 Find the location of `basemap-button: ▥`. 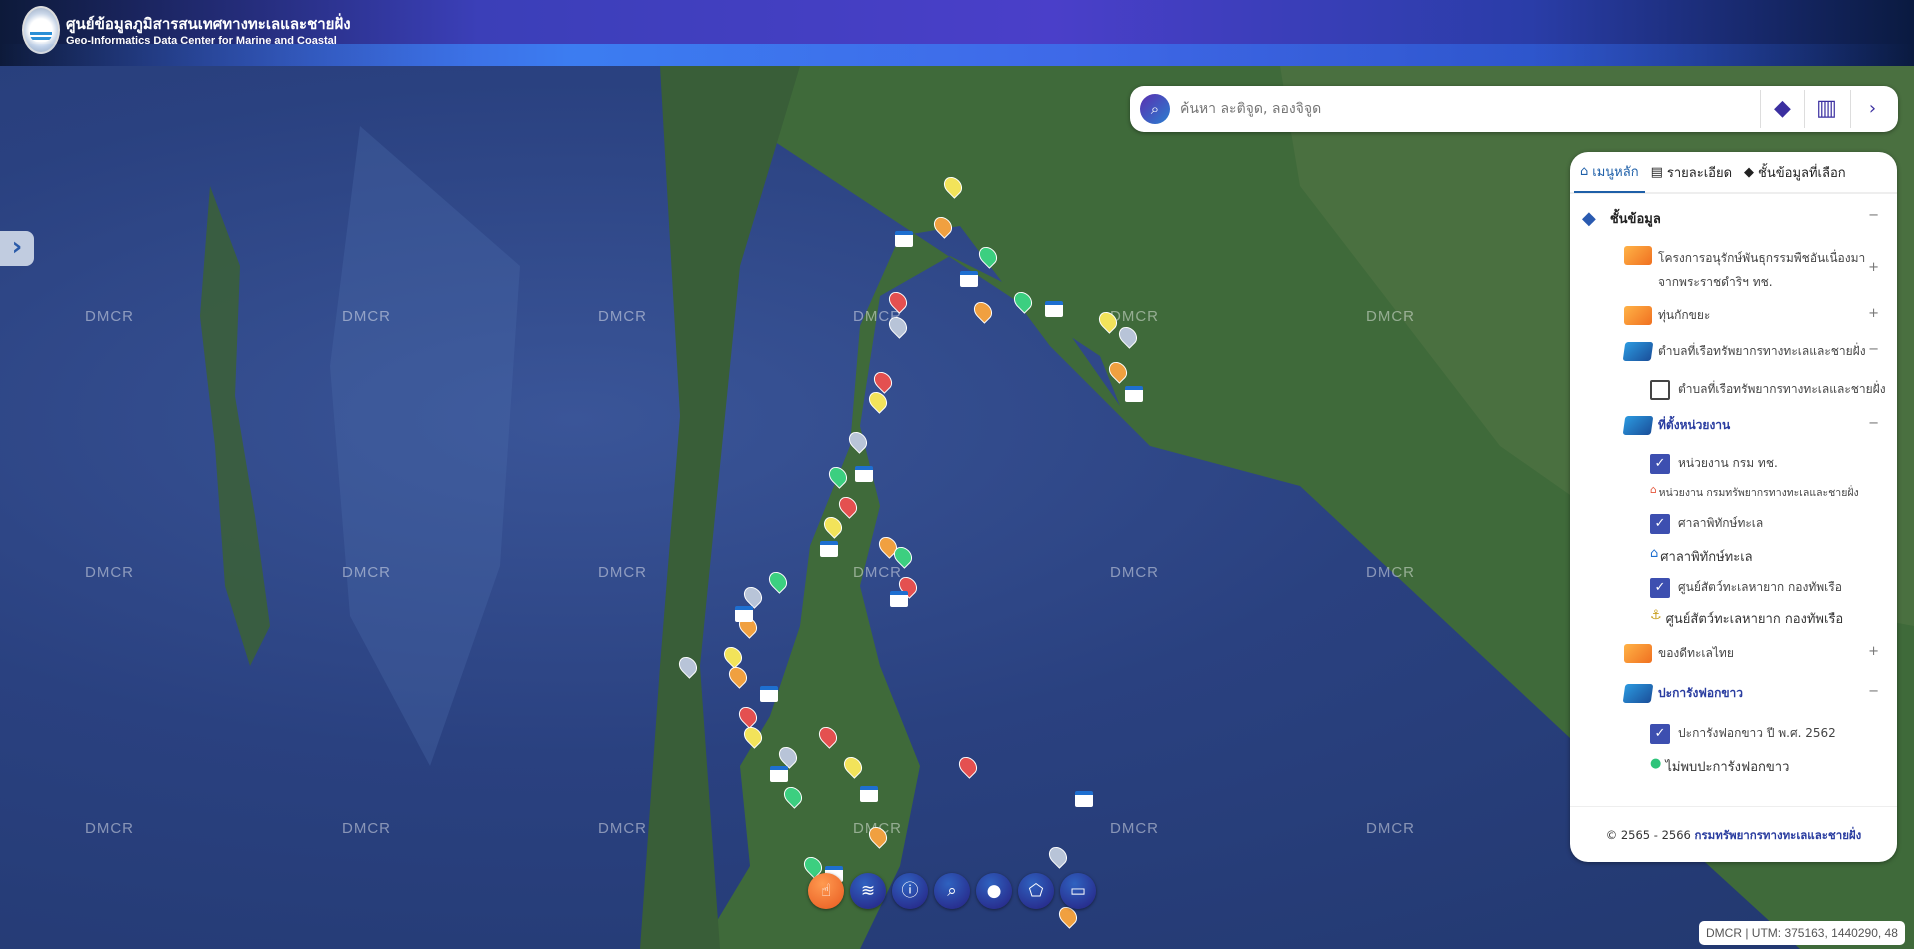

basemap-button: ▥ is located at coordinates (1826, 109).